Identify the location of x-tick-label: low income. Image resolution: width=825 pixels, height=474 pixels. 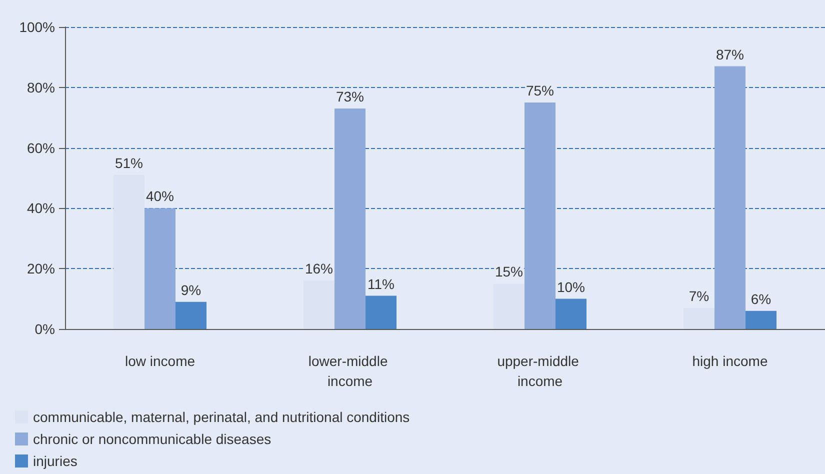
(160, 361).